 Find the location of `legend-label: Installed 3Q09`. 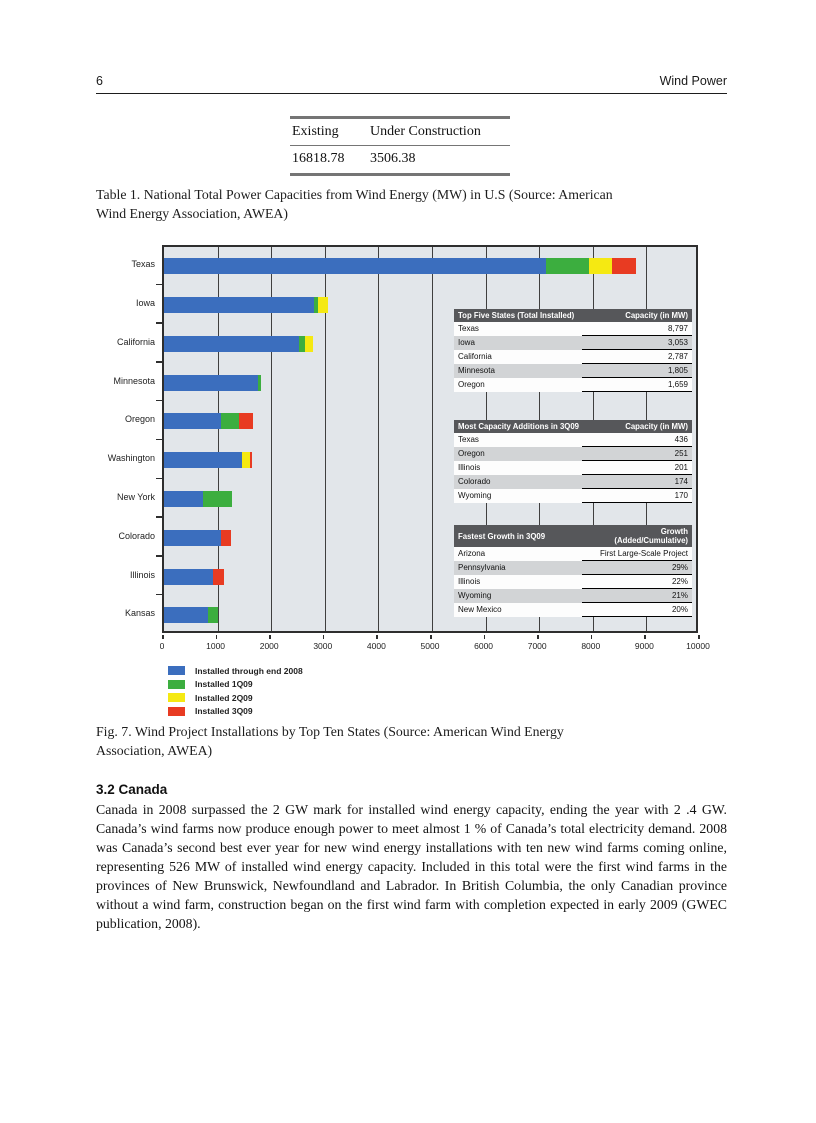

legend-label: Installed 3Q09 is located at coordinates (224, 711).